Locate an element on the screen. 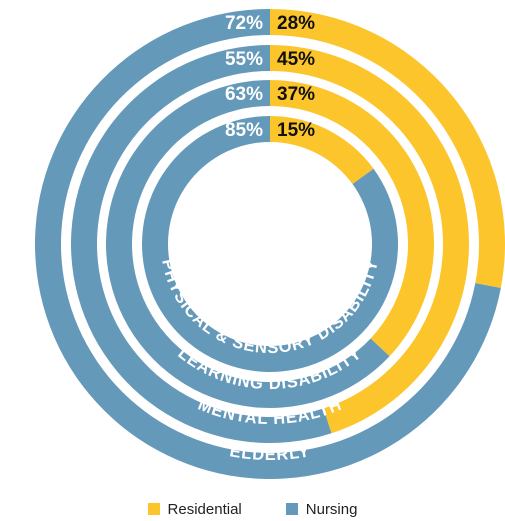  ring-learning-disability-nursing-label: 63% is located at coordinates (244, 94).